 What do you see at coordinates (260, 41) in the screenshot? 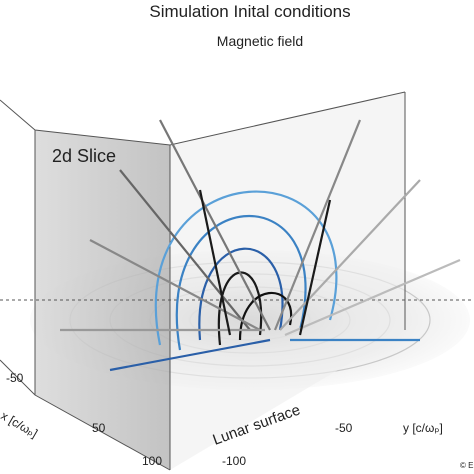
I see `subtitle: Magnetic field` at bounding box center [260, 41].